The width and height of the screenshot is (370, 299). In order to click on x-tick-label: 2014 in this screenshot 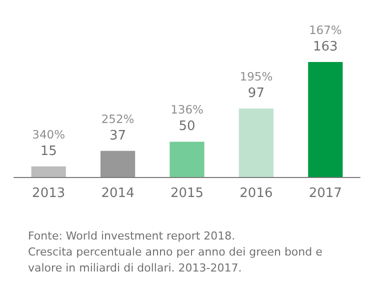, I will do `click(117, 193)`.